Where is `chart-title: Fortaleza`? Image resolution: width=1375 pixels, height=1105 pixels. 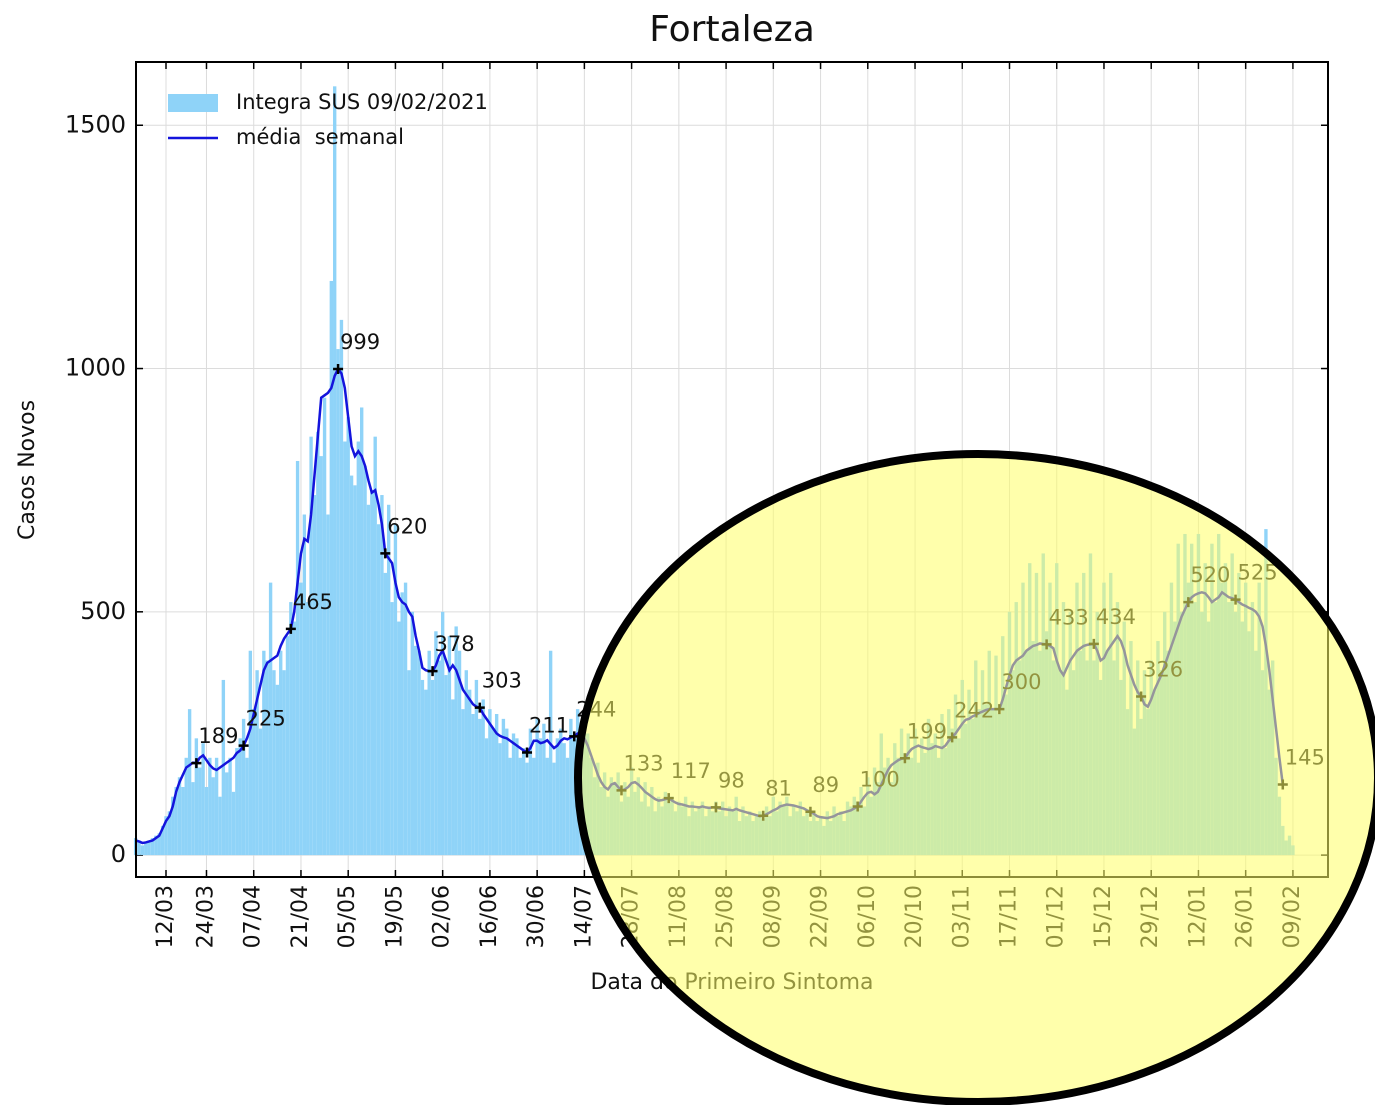
chart-title: Fortaleza is located at coordinates (732, 29).